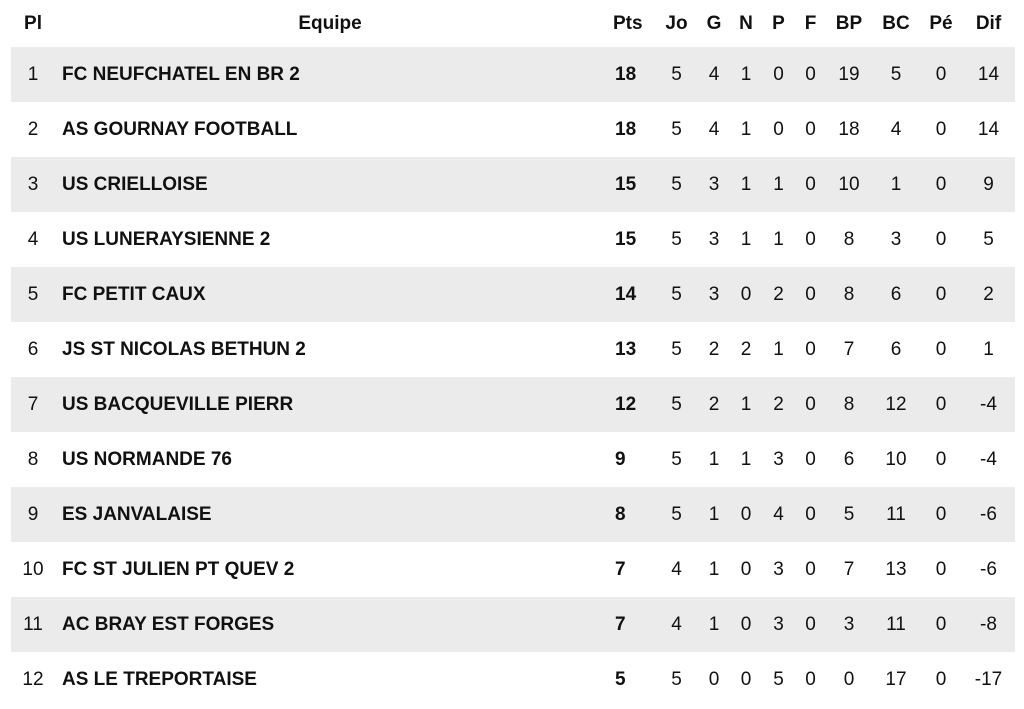 This screenshot has height=709, width=1024. Describe the element at coordinates (33, 294) in the screenshot. I see `cell-rank: 5` at that location.